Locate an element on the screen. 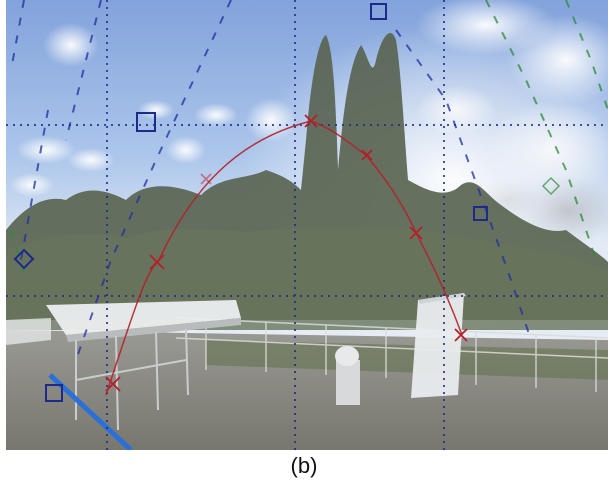  green-diamond-marker is located at coordinates (551, 186).